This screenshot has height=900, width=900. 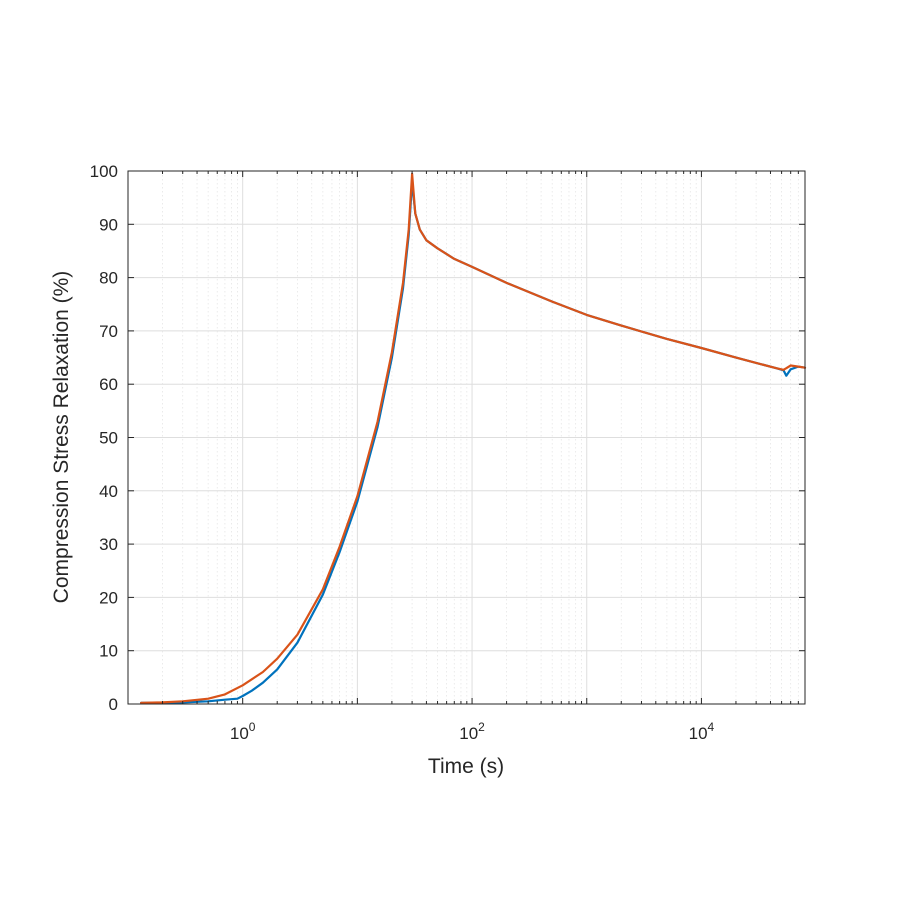 What do you see at coordinates (113, 704) in the screenshot?
I see `y-tick-label: 0` at bounding box center [113, 704].